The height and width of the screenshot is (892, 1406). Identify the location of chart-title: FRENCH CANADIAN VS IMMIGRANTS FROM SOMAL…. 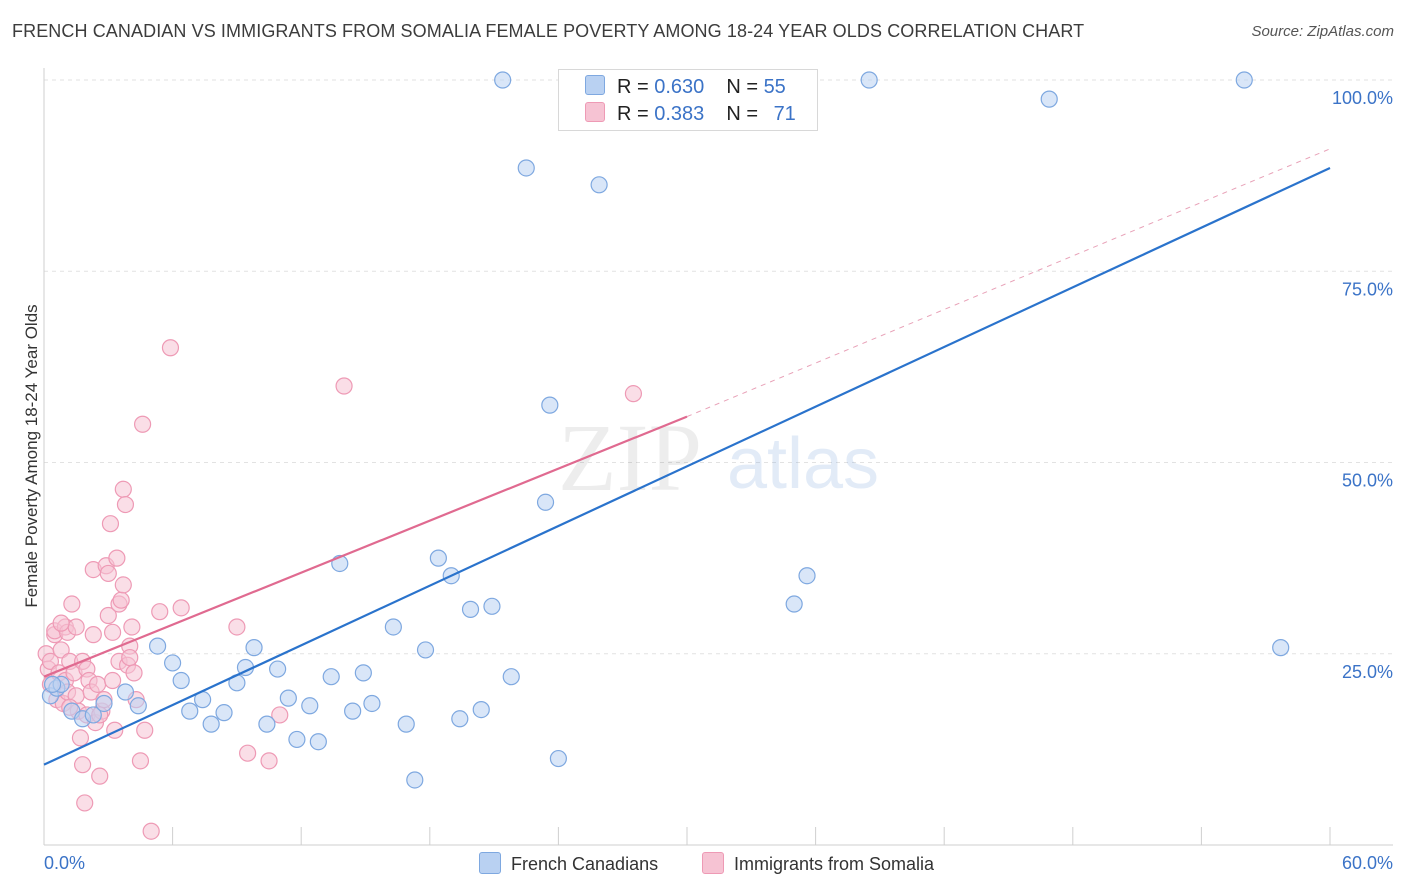
(548, 31).